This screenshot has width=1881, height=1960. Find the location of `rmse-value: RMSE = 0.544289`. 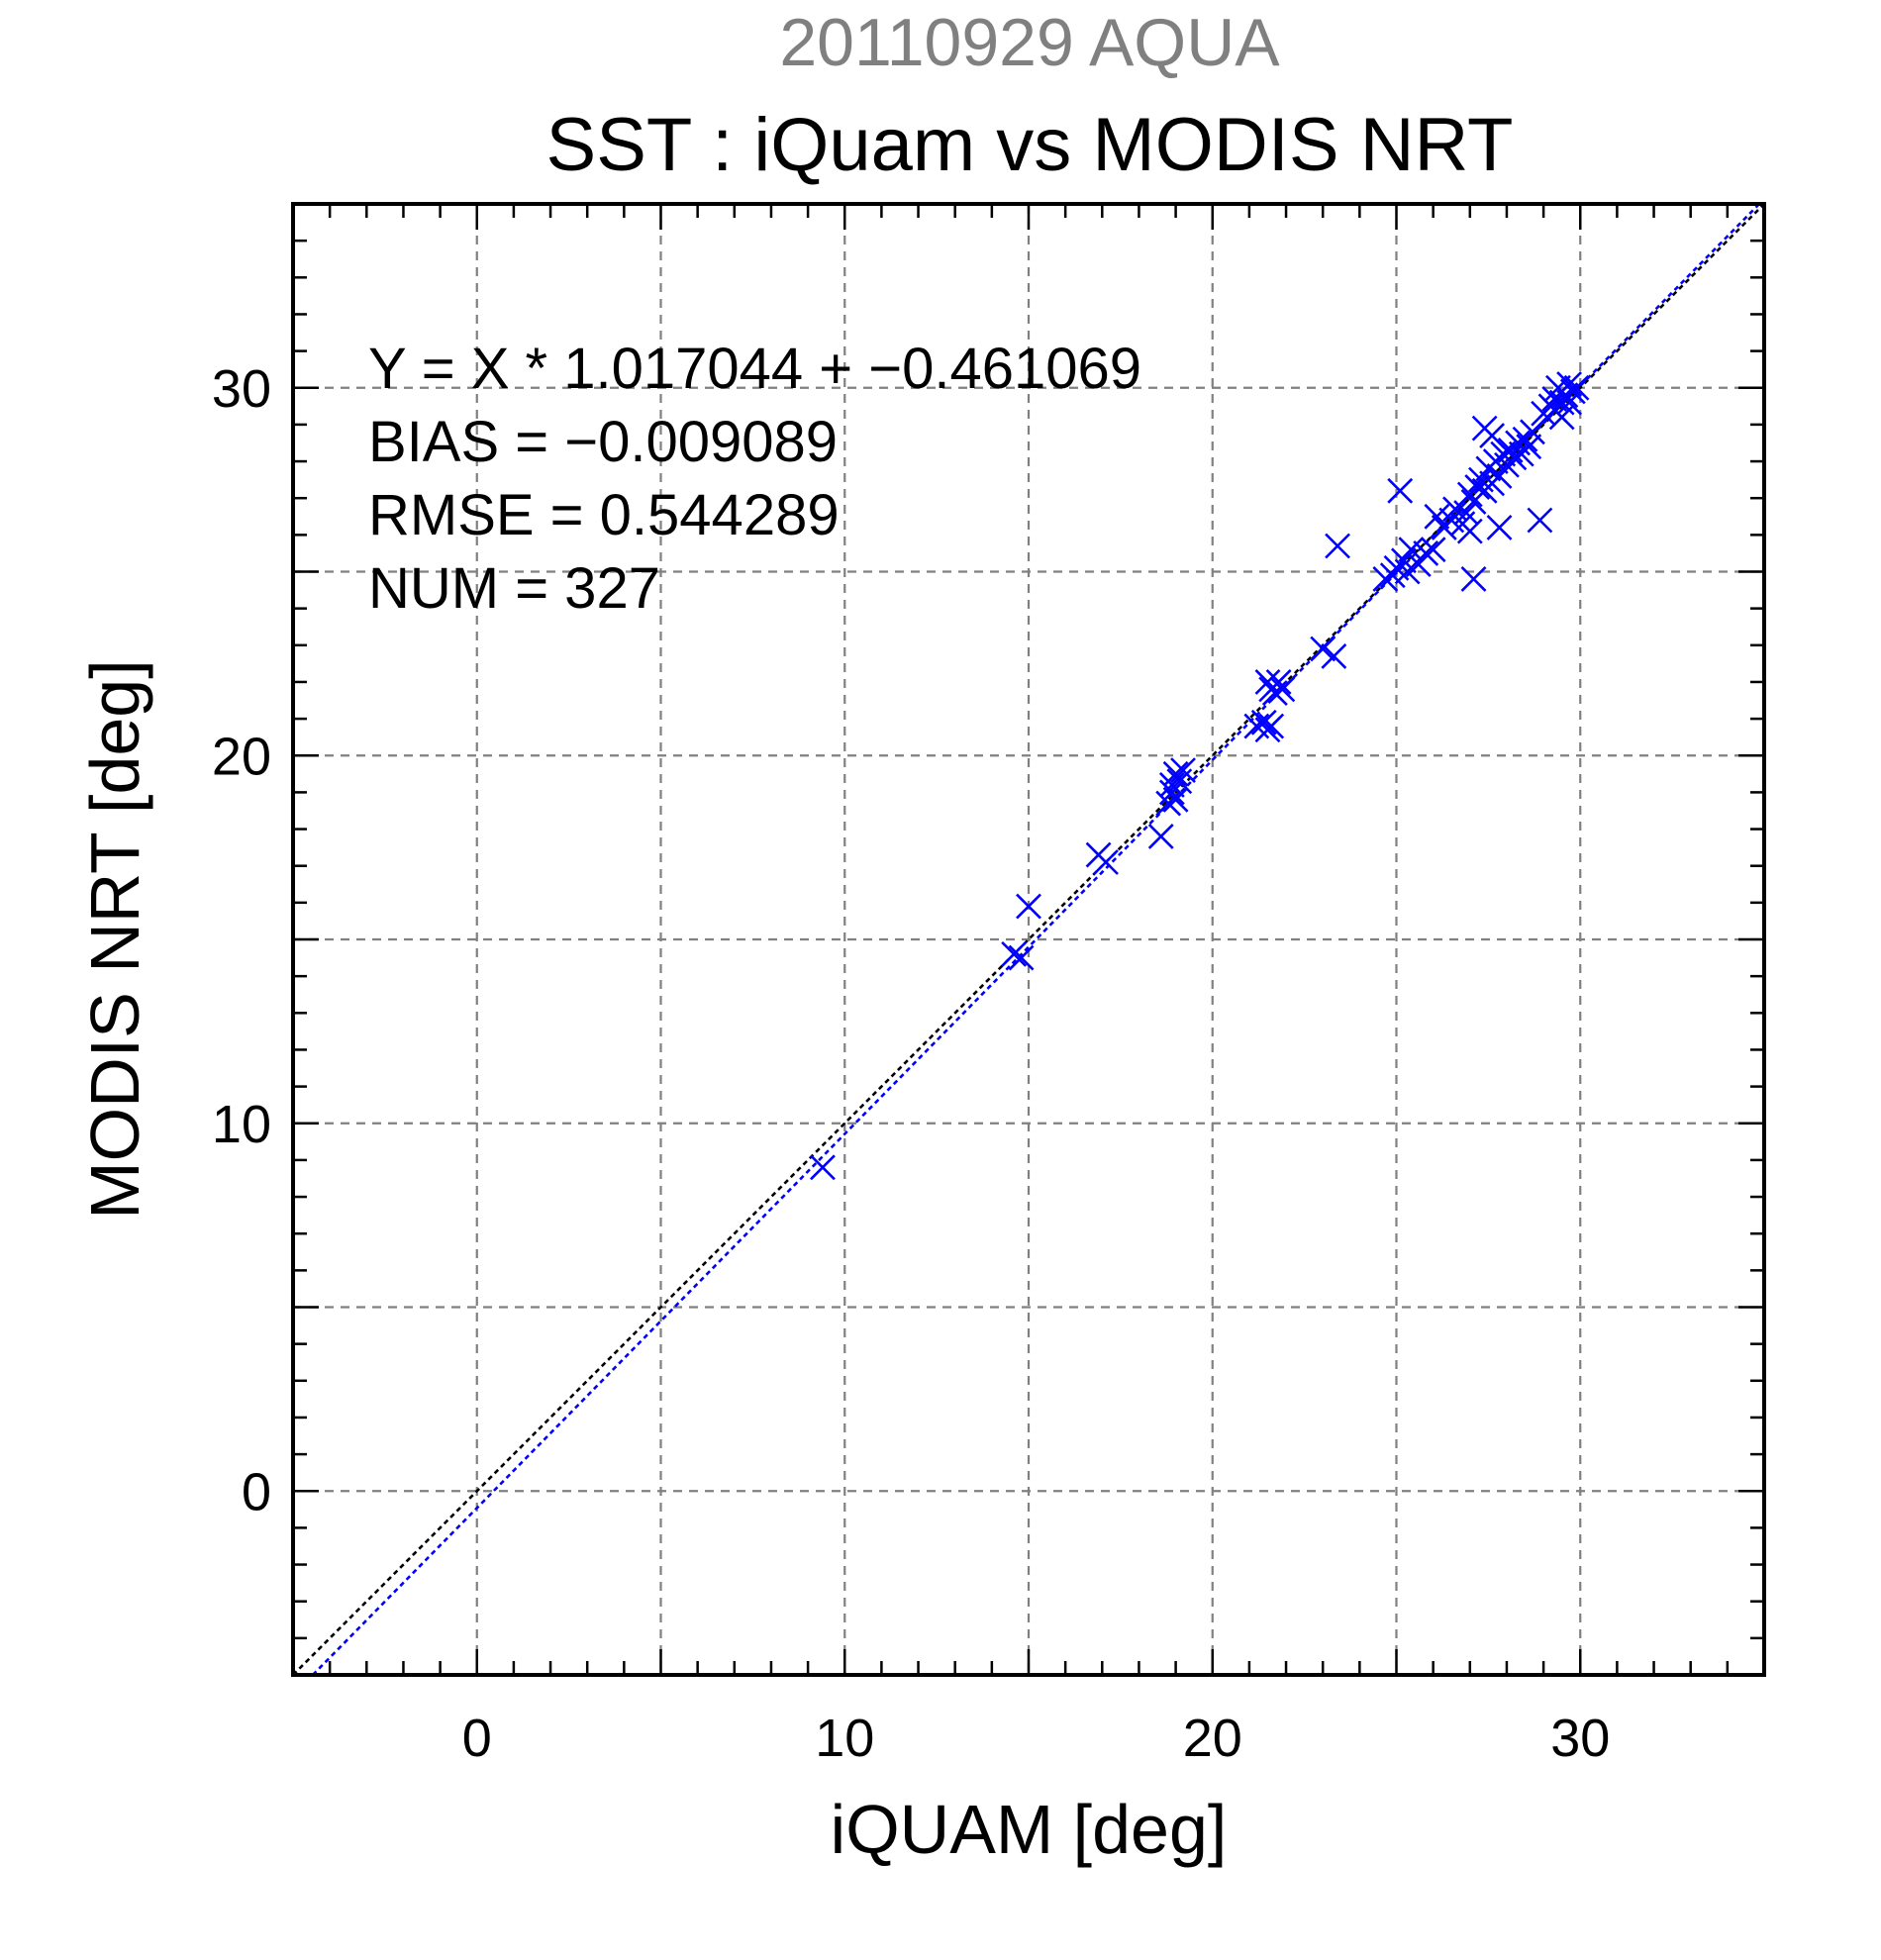

rmse-value: RMSE = 0.544289 is located at coordinates (604, 515).